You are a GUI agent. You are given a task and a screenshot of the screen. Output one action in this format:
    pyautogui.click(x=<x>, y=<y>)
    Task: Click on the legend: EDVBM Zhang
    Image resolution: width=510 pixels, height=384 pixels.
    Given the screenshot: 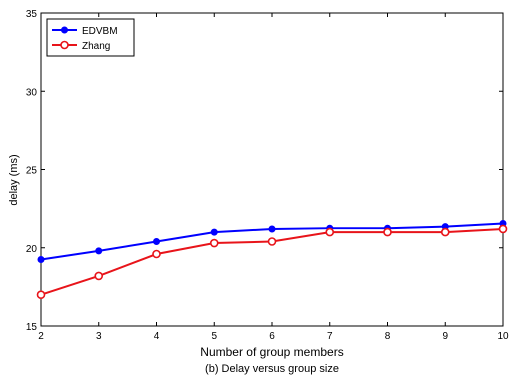 What is the action you would take?
    pyautogui.click(x=90, y=37)
    